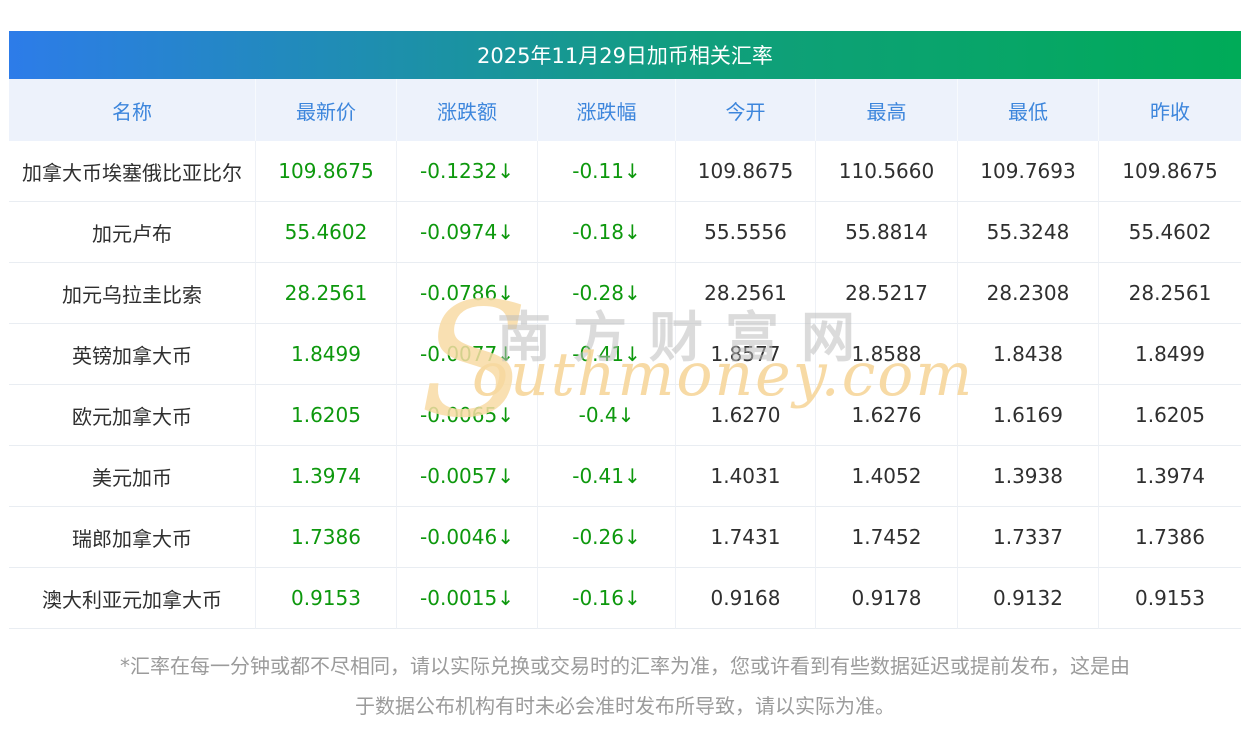  Describe the element at coordinates (467, 598) in the screenshot. I see `cell-change-amount: -0.0015↓` at that location.